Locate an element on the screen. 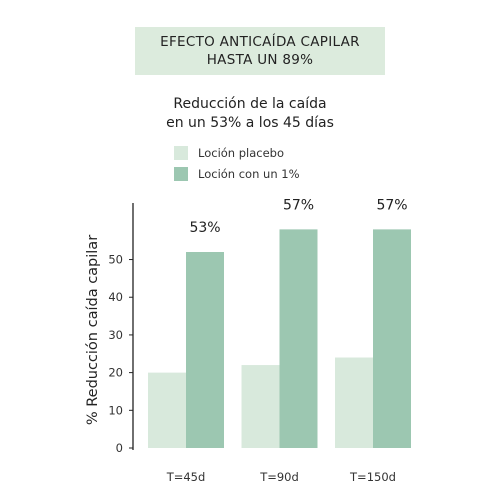 This screenshot has height=500, width=500. x-tick-label: T=90d is located at coordinates (279, 477).